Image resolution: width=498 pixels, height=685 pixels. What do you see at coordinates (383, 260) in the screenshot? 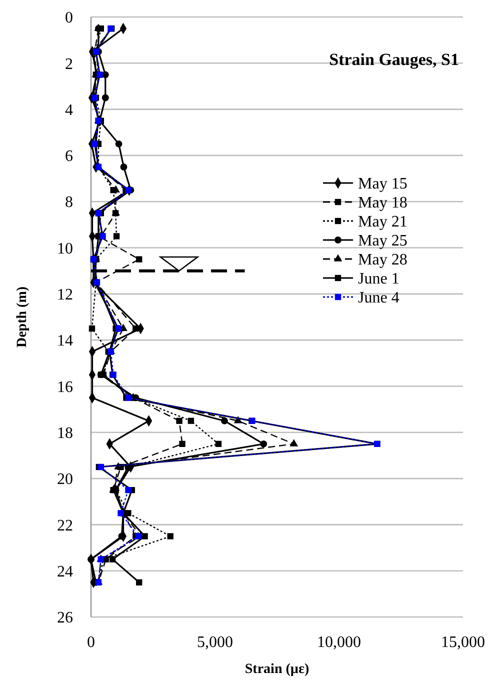
I see `legend-label: May 28` at bounding box center [383, 260].